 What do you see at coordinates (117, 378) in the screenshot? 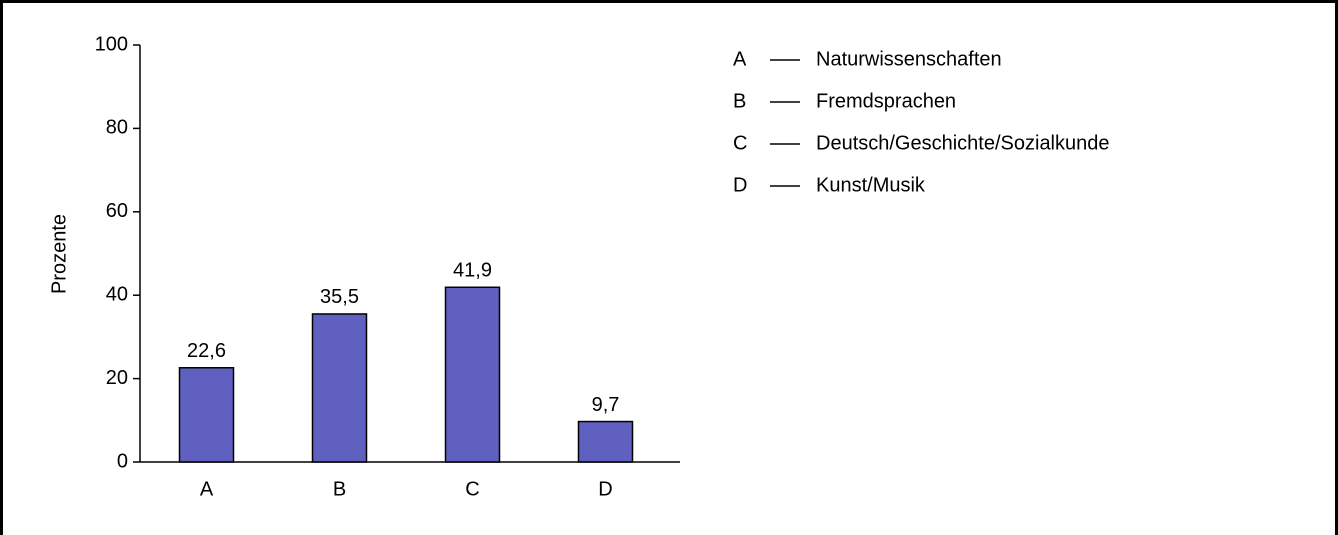
I see `y-tick-label: 20` at bounding box center [117, 378].